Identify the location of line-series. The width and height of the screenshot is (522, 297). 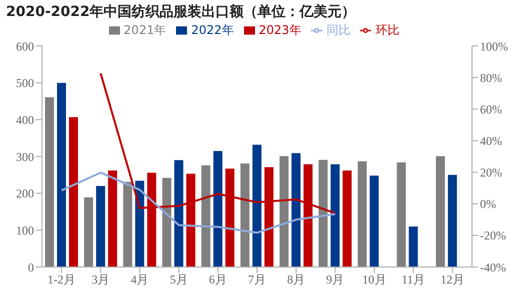
(198, 203).